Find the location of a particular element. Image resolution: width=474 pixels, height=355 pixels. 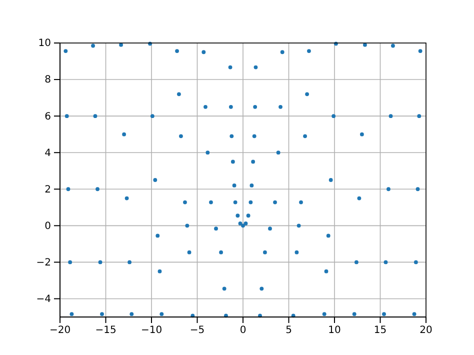

x-tick-label: 10 is located at coordinates (334, 330).